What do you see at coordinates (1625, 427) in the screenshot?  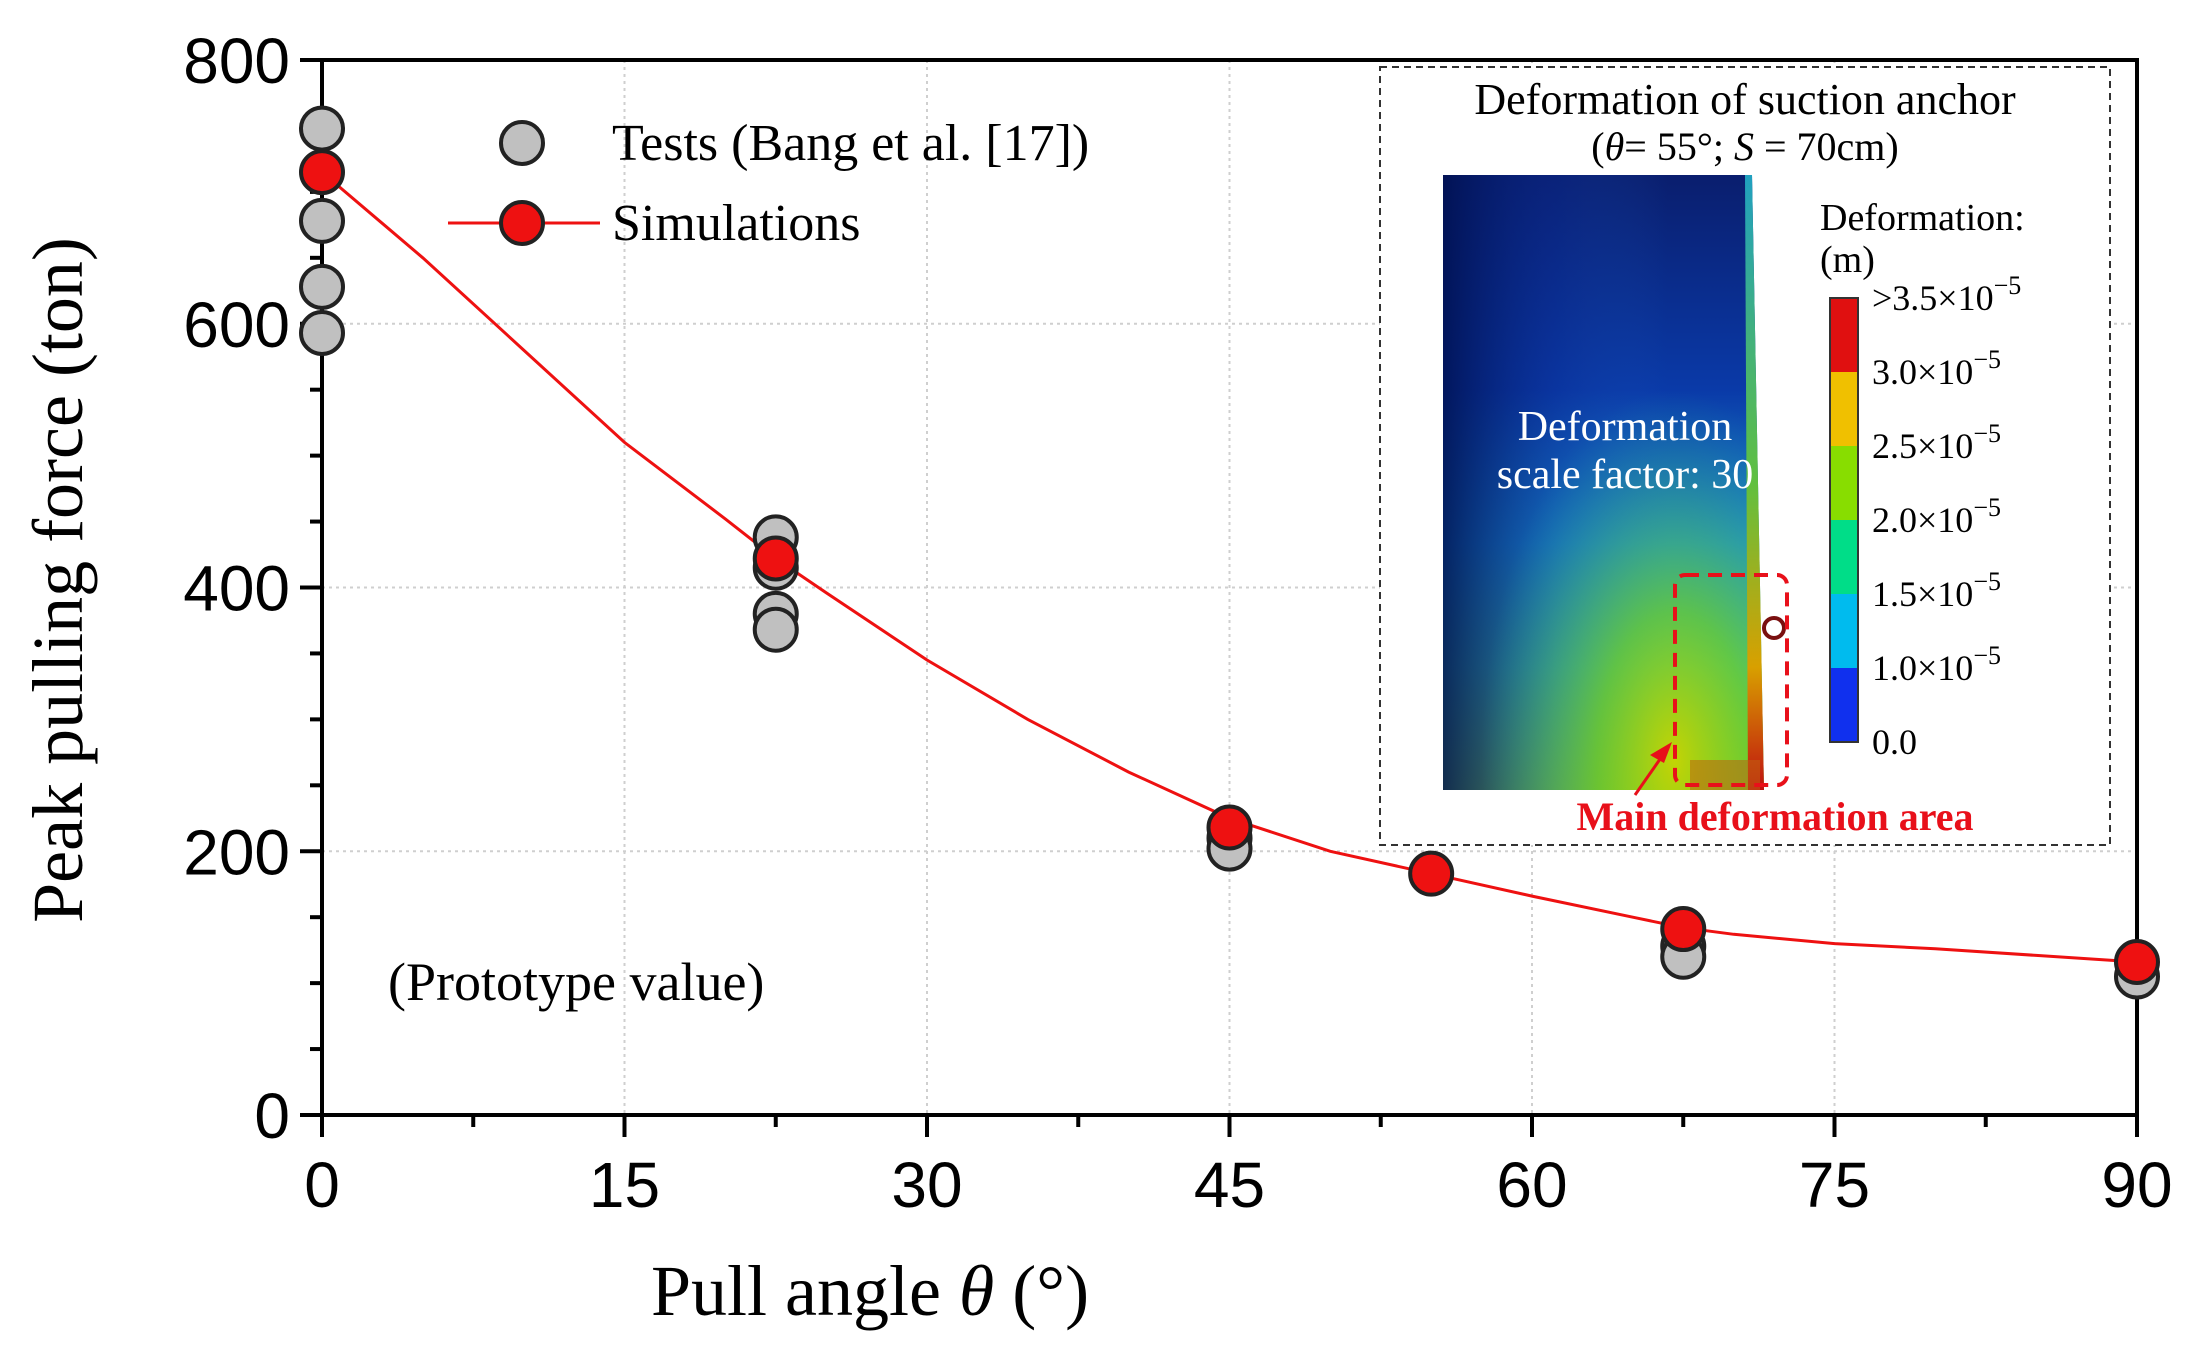 I see `scale-factor-line1: Deformation` at bounding box center [1625, 427].